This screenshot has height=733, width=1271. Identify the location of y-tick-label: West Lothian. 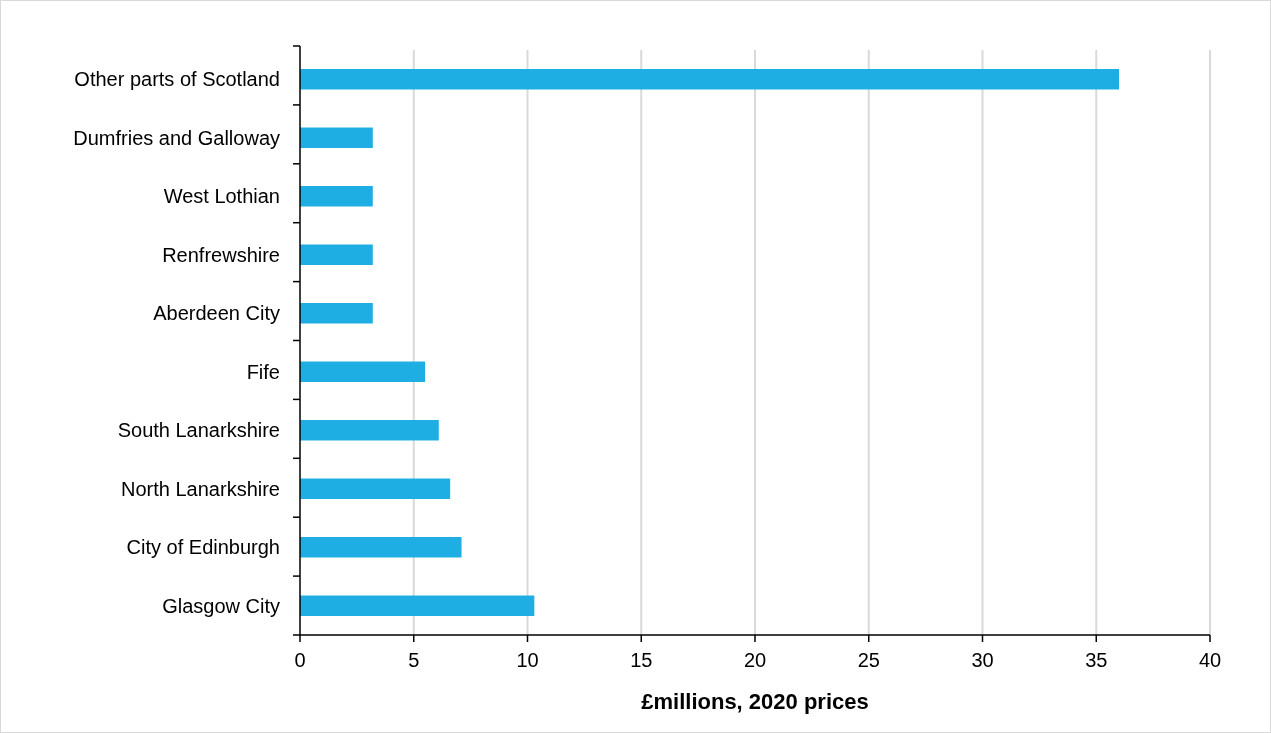
(221, 196).